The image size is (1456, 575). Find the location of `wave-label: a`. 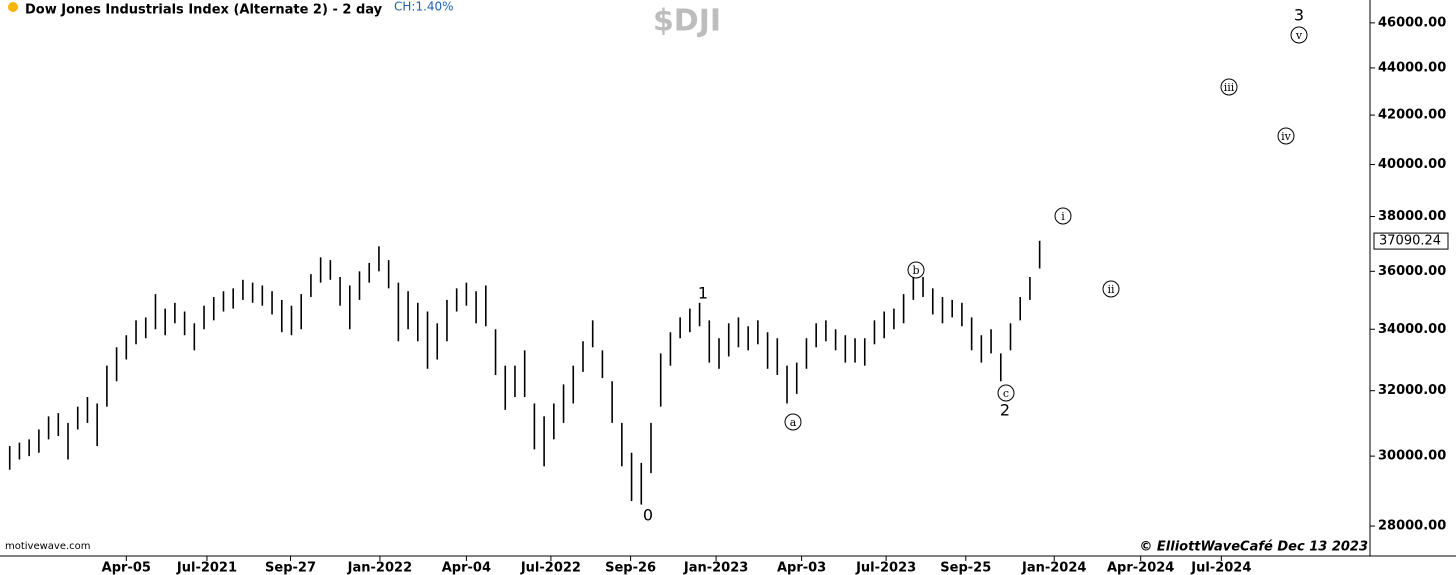

wave-label: a is located at coordinates (793, 422).